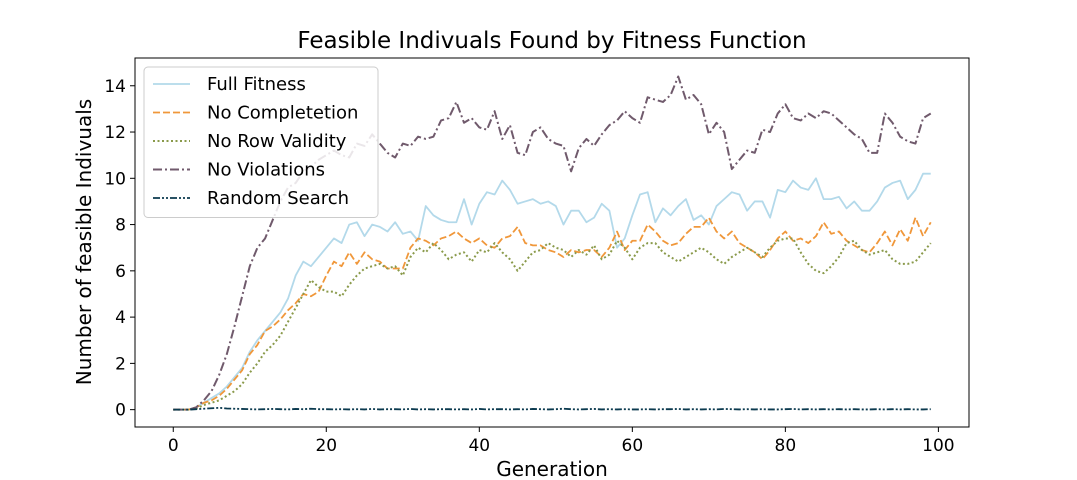  Describe the element at coordinates (277, 141) in the screenshot. I see `legend-label-2: No Row Validity` at that location.